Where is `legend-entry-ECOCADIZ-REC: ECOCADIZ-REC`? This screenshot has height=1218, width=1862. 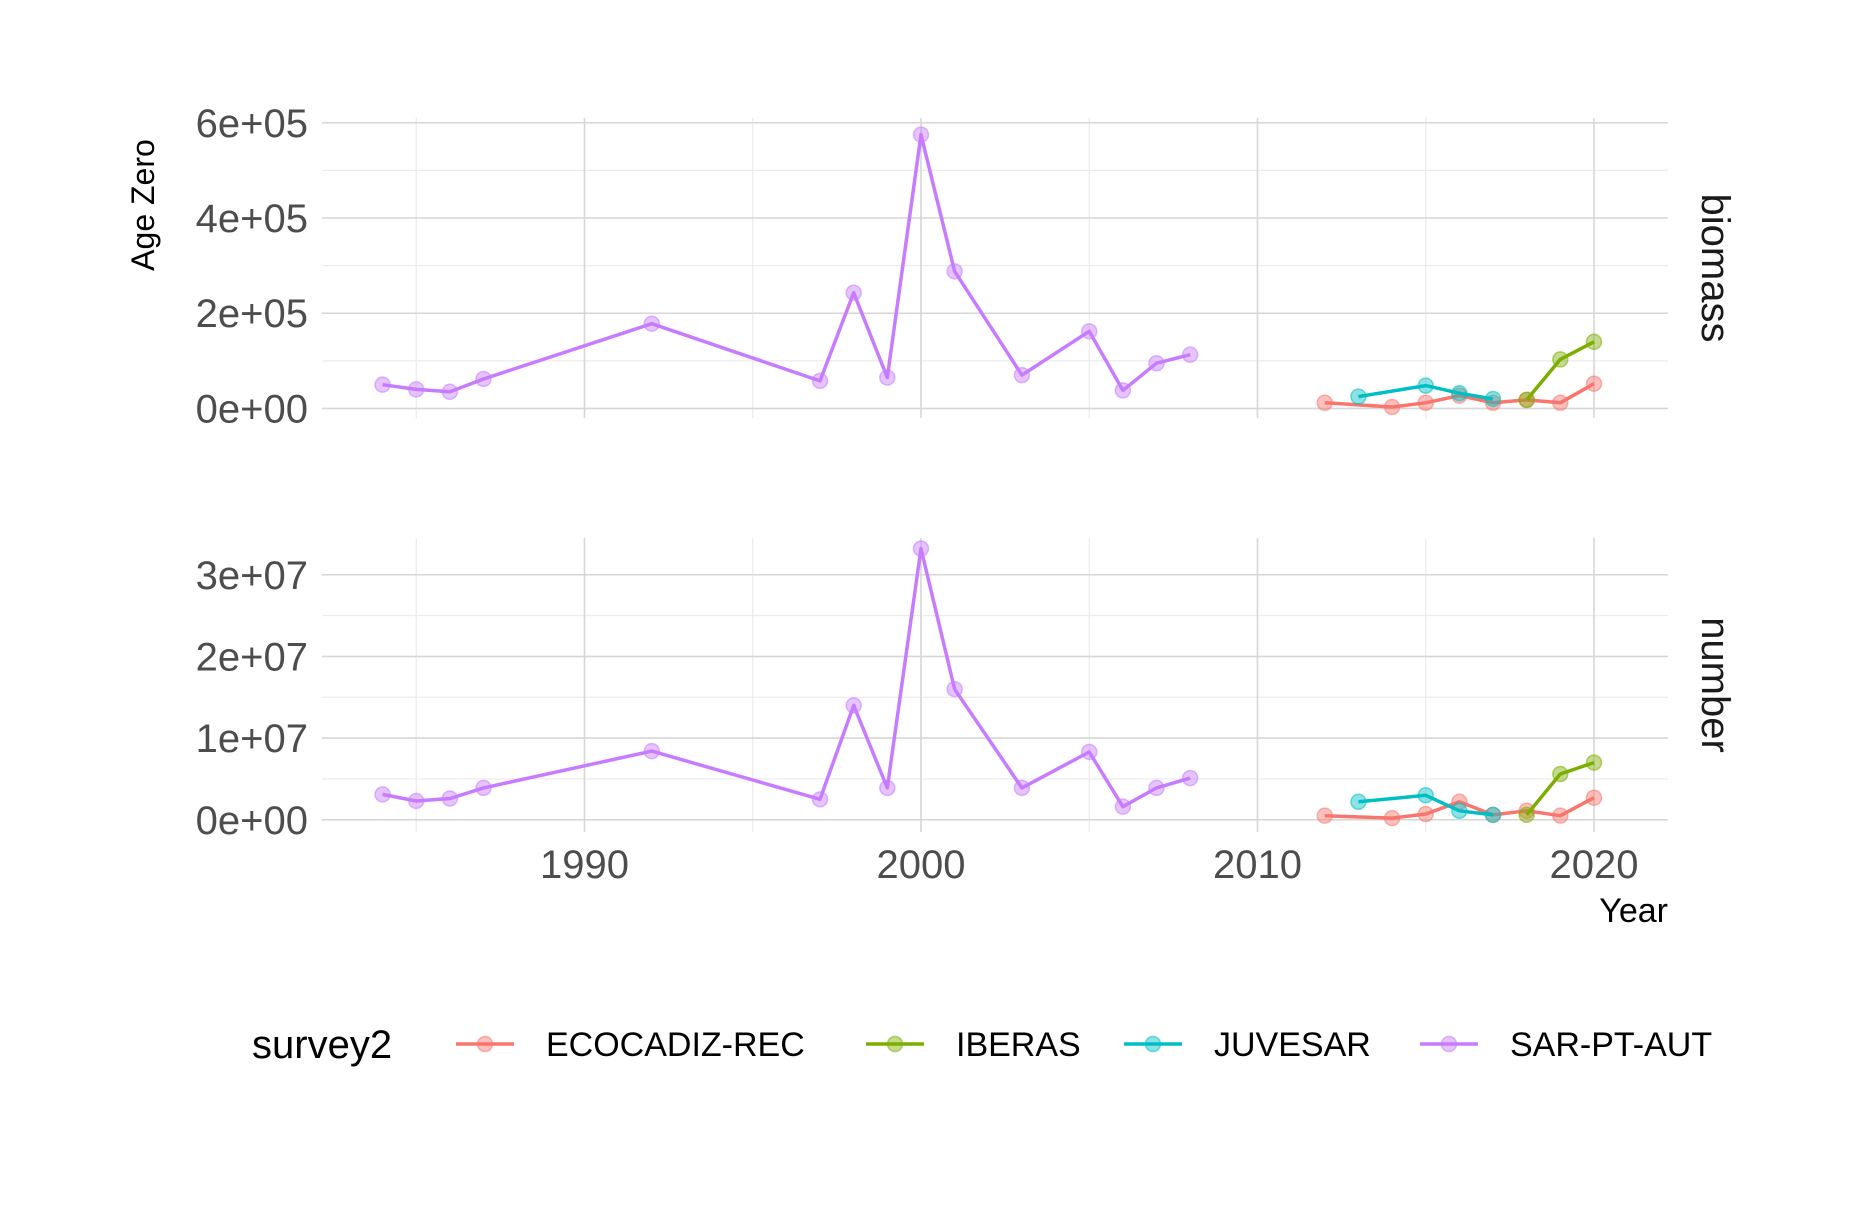
legend-entry-ECOCADIZ-REC: ECOCADIZ-REC is located at coordinates (630, 1045).